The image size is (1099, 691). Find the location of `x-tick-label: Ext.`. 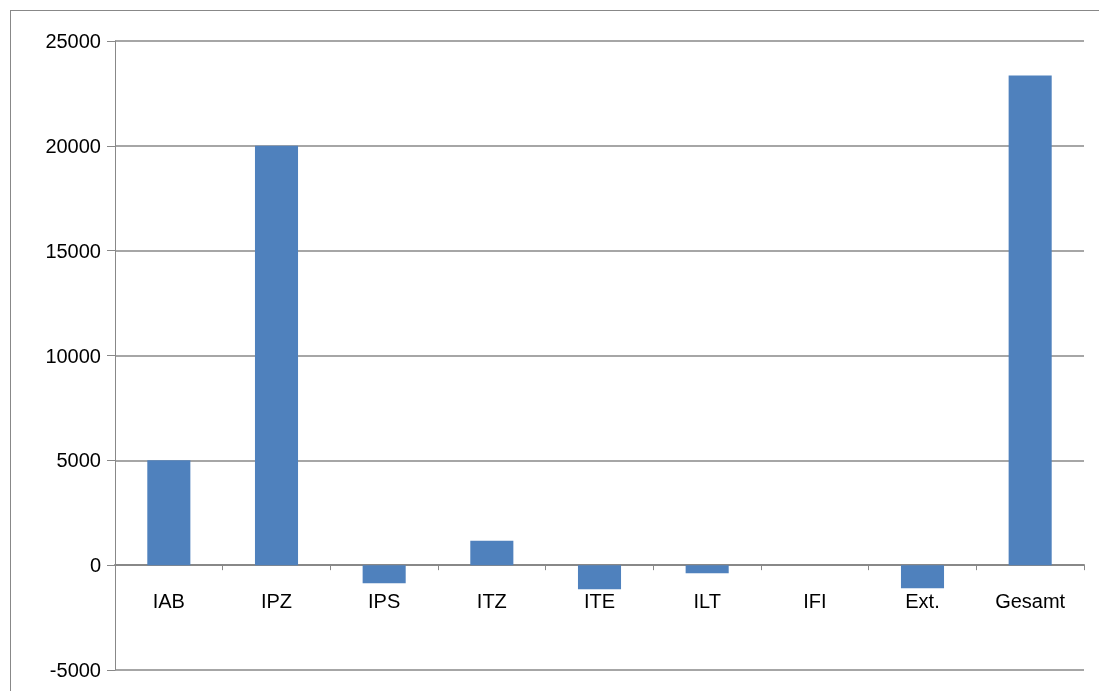

x-tick-label: Ext. is located at coordinates (922, 601).